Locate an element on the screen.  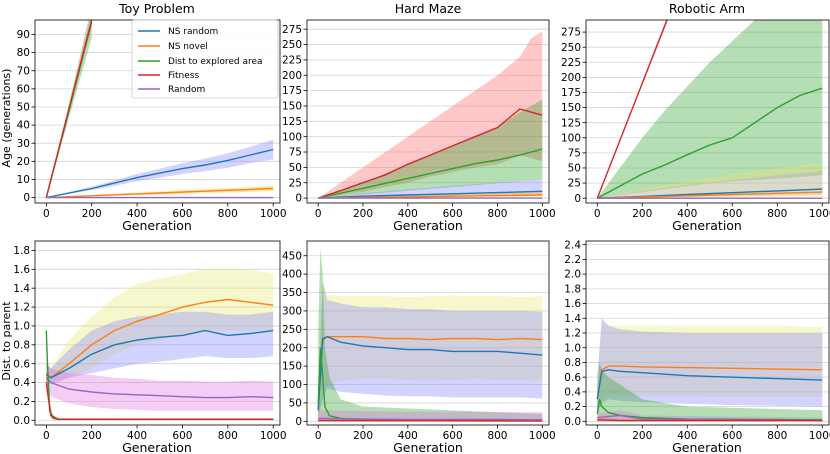
legend-label: Dist to explored area is located at coordinates (215, 62).